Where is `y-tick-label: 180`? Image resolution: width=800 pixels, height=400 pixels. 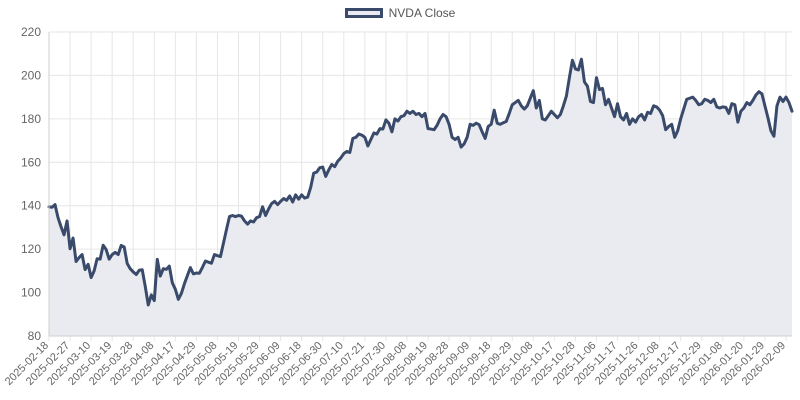 y-tick-label: 180 is located at coordinates (31, 119).